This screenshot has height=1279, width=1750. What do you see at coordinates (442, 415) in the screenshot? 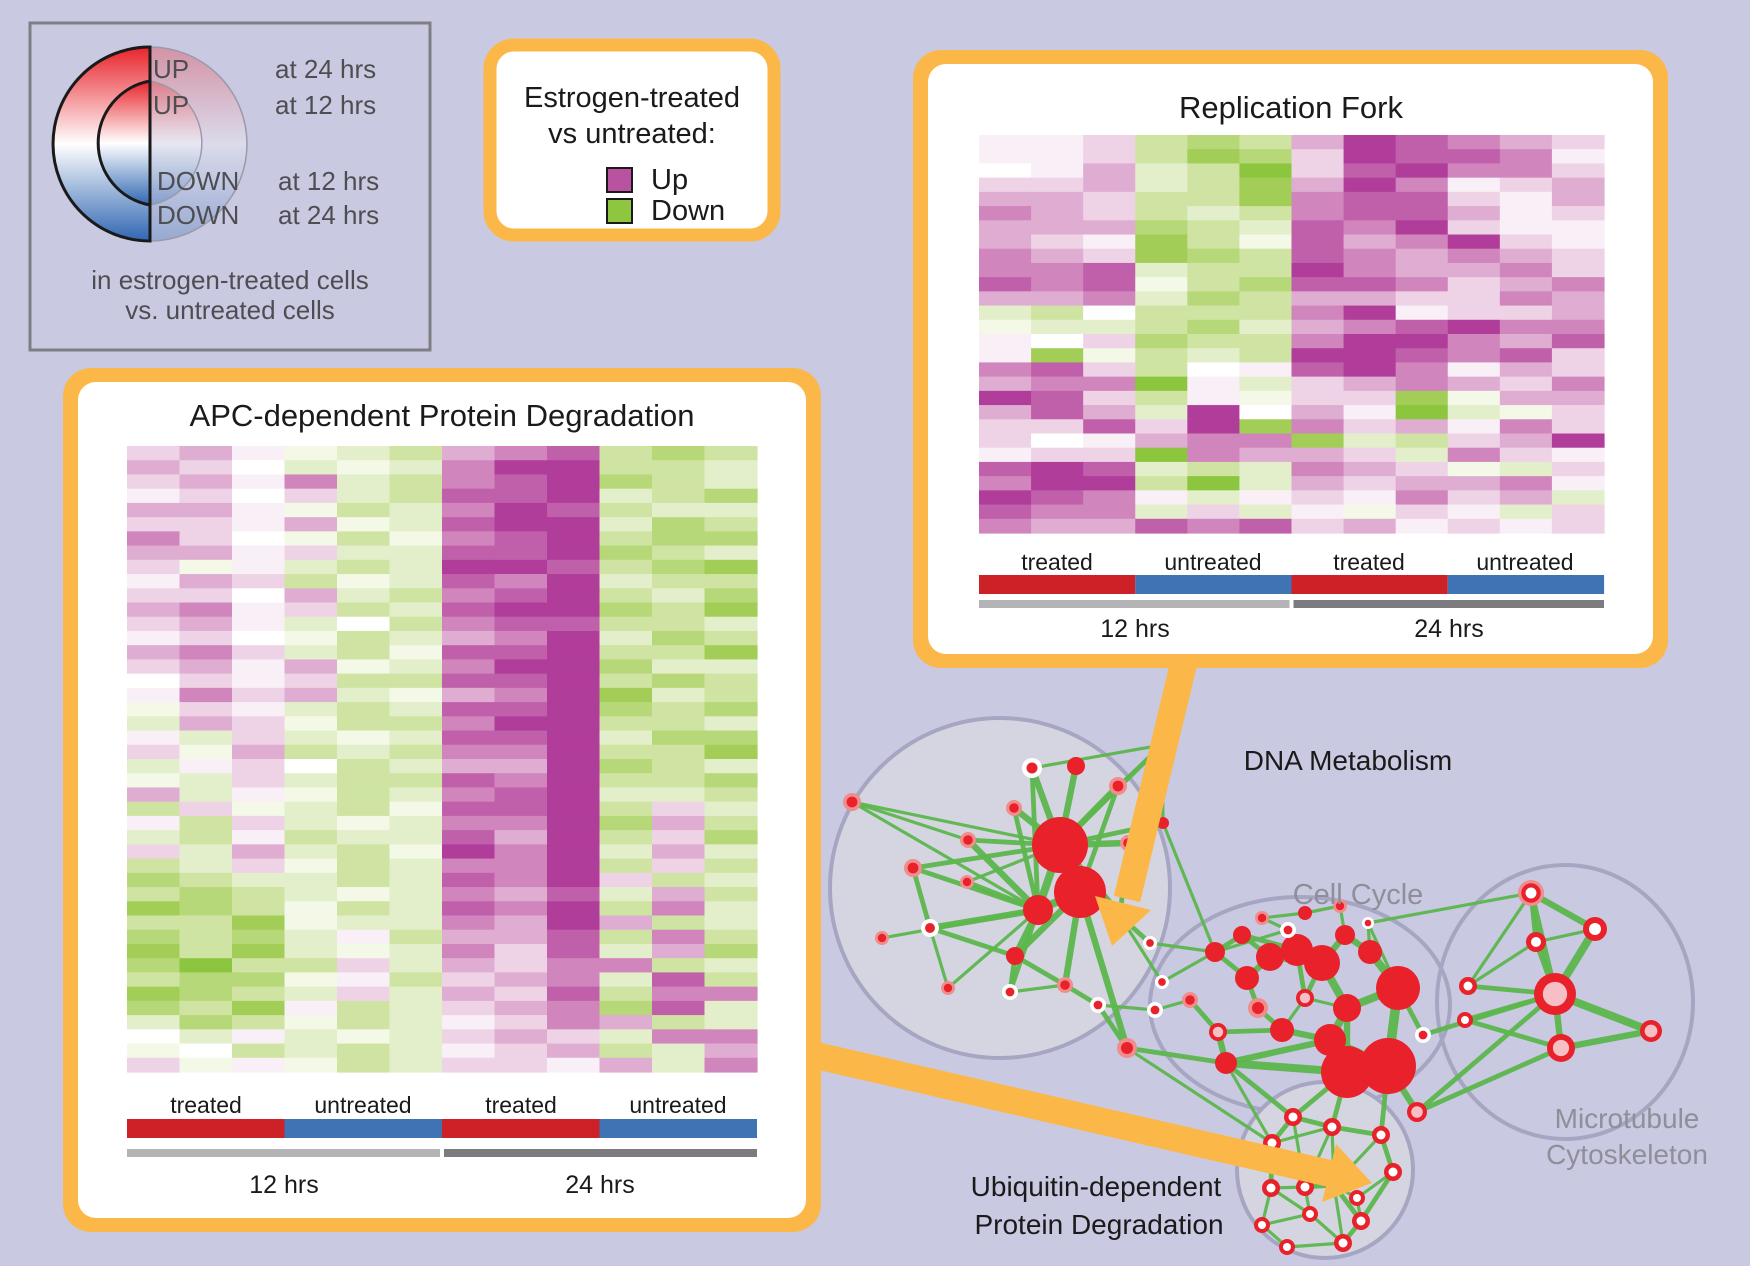
I see `apc-panel-title: APC-dependent Protein Degradation` at bounding box center [442, 415].